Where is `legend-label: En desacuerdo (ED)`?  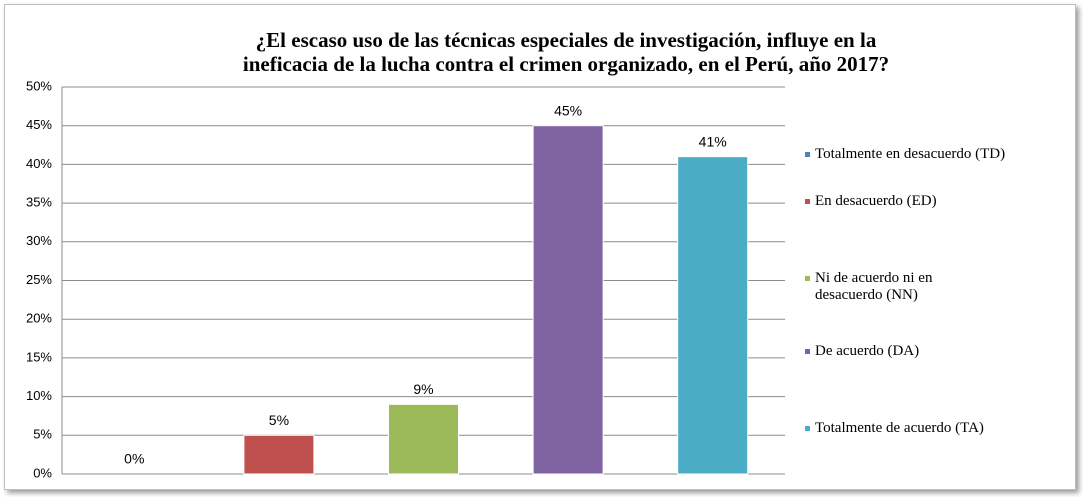
legend-label: En desacuerdo (ED) is located at coordinates (876, 201).